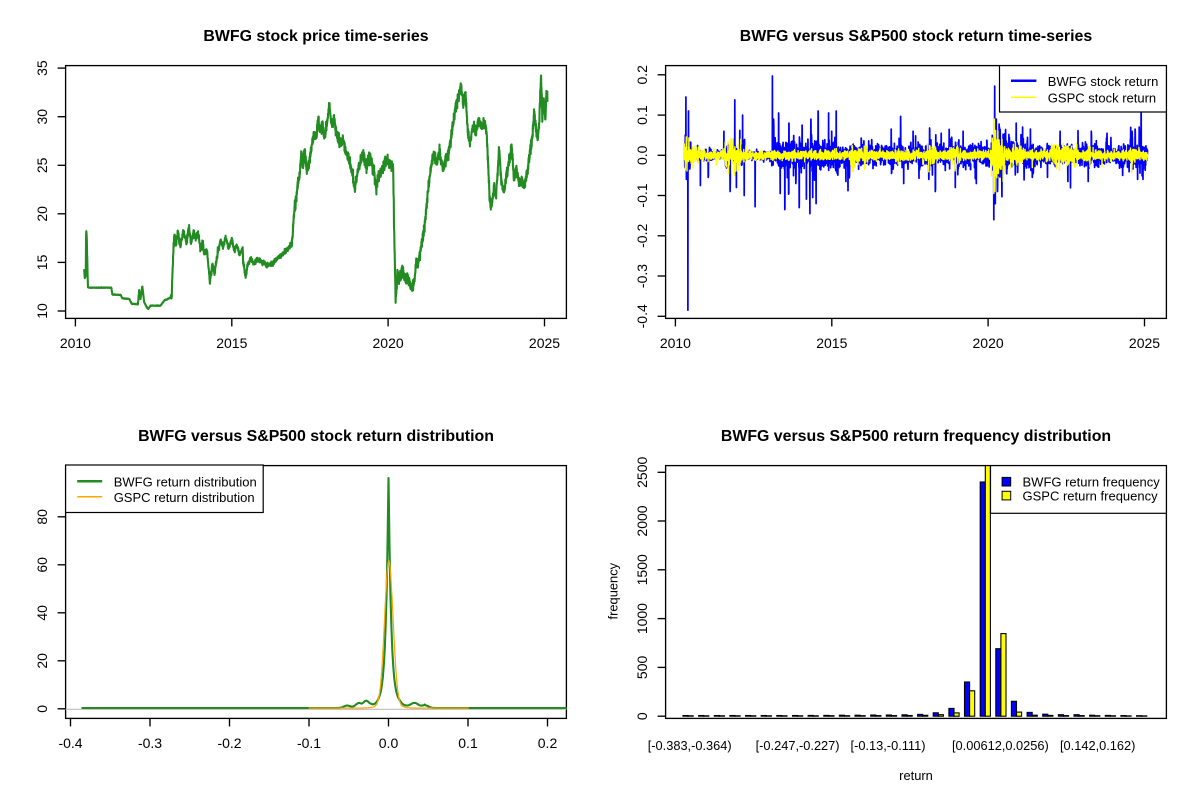 The width and height of the screenshot is (1200, 800). What do you see at coordinates (1103, 81) in the screenshot?
I see `svg-text: BWFG stock return` at bounding box center [1103, 81].